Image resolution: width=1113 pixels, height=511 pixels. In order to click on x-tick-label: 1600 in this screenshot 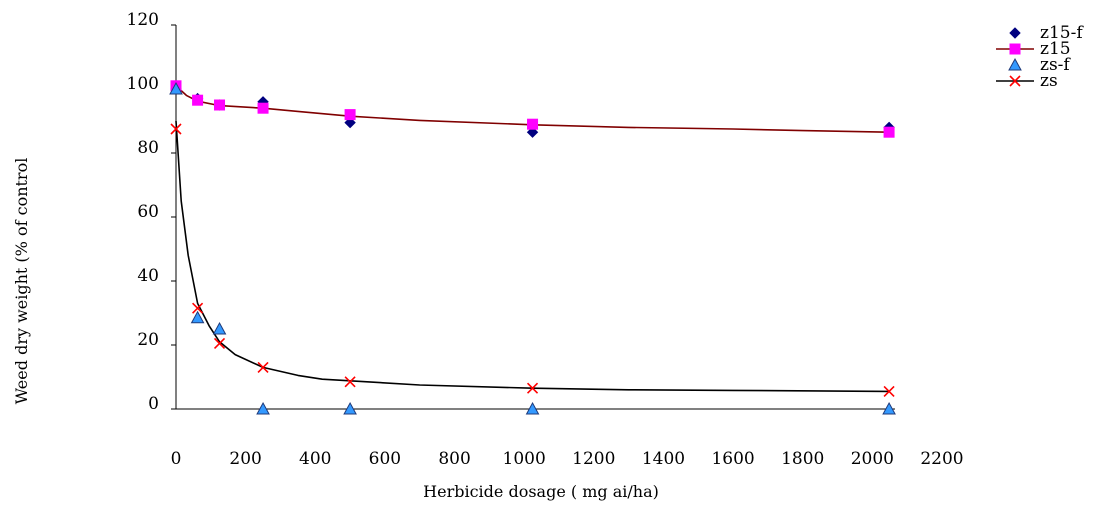, I will do `click(732, 459)`.